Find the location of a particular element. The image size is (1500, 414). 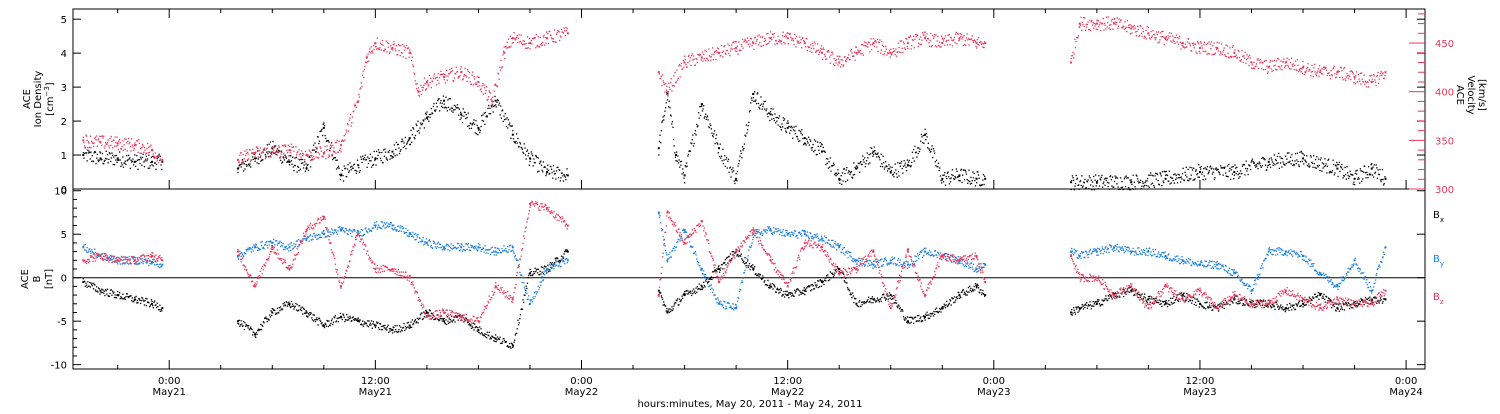

date-tick-label: May22 is located at coordinates (581, 392).